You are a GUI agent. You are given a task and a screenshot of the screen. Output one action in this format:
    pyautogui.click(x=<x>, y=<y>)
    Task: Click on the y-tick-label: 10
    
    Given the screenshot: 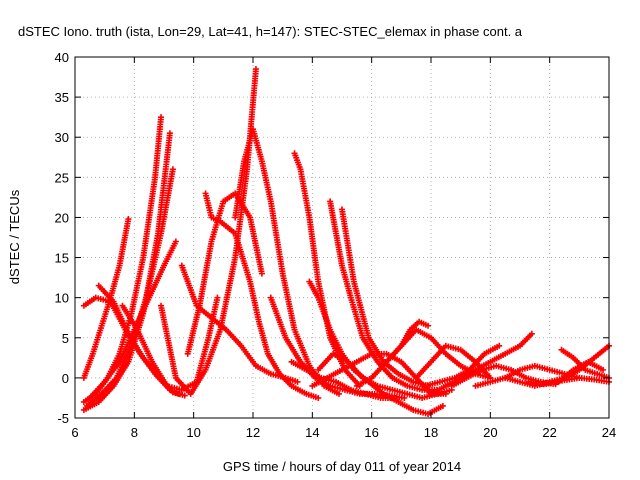 What is the action you would take?
    pyautogui.click(x=62, y=298)
    